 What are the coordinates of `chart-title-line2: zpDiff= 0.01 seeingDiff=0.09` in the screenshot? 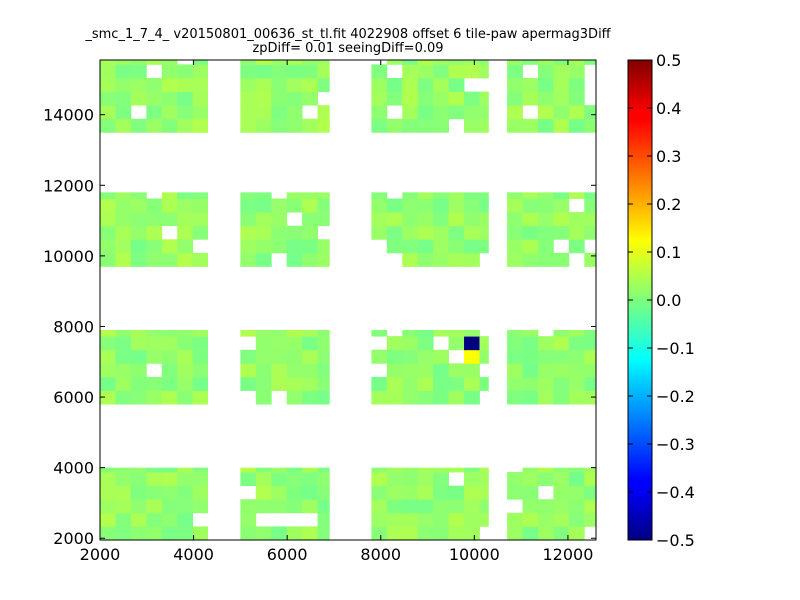 It's located at (347, 48).